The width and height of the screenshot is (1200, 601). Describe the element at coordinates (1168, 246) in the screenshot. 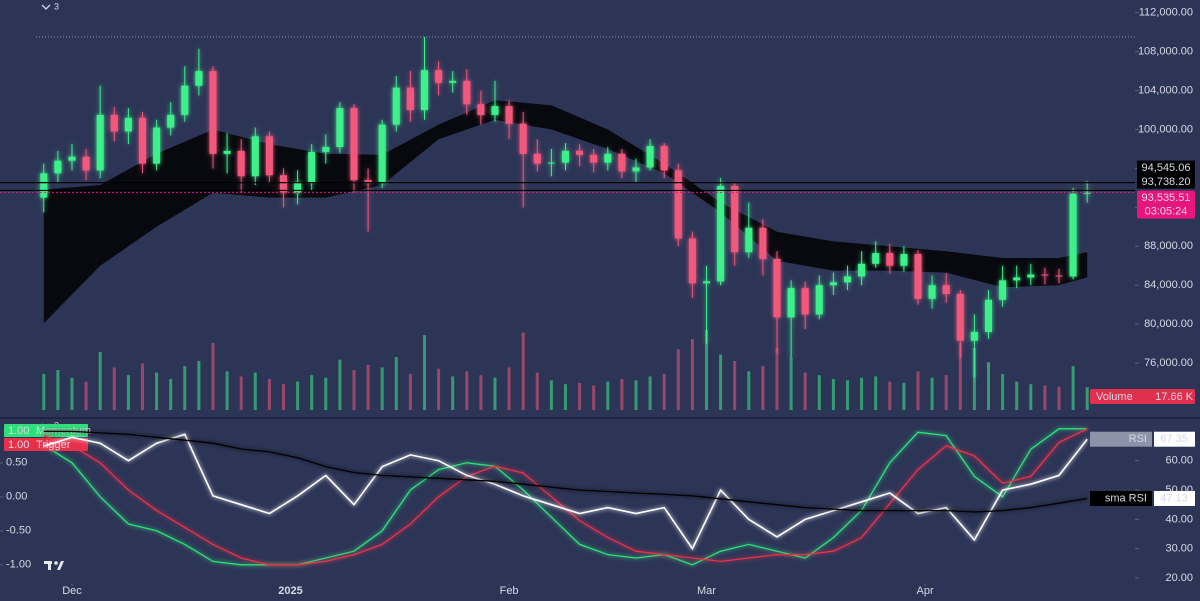

I see `y-tick-label: 88,000.00` at that location.